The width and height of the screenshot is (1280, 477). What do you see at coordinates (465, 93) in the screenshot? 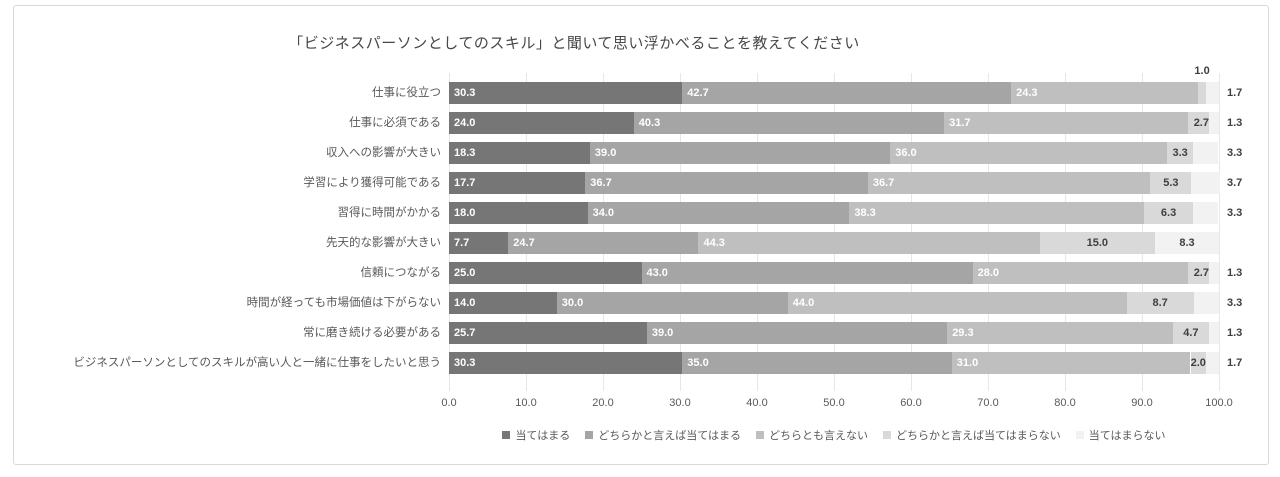
I see `bar-value-label: 30.3` at bounding box center [465, 93].